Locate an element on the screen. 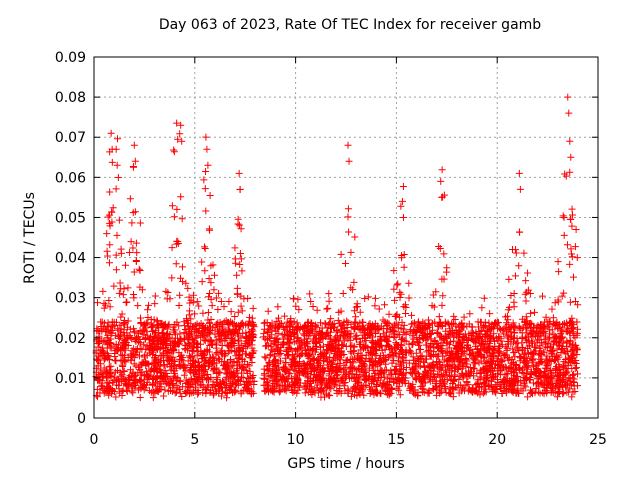 The height and width of the screenshot is (480, 640). x-tick-label: 25 is located at coordinates (598, 440).